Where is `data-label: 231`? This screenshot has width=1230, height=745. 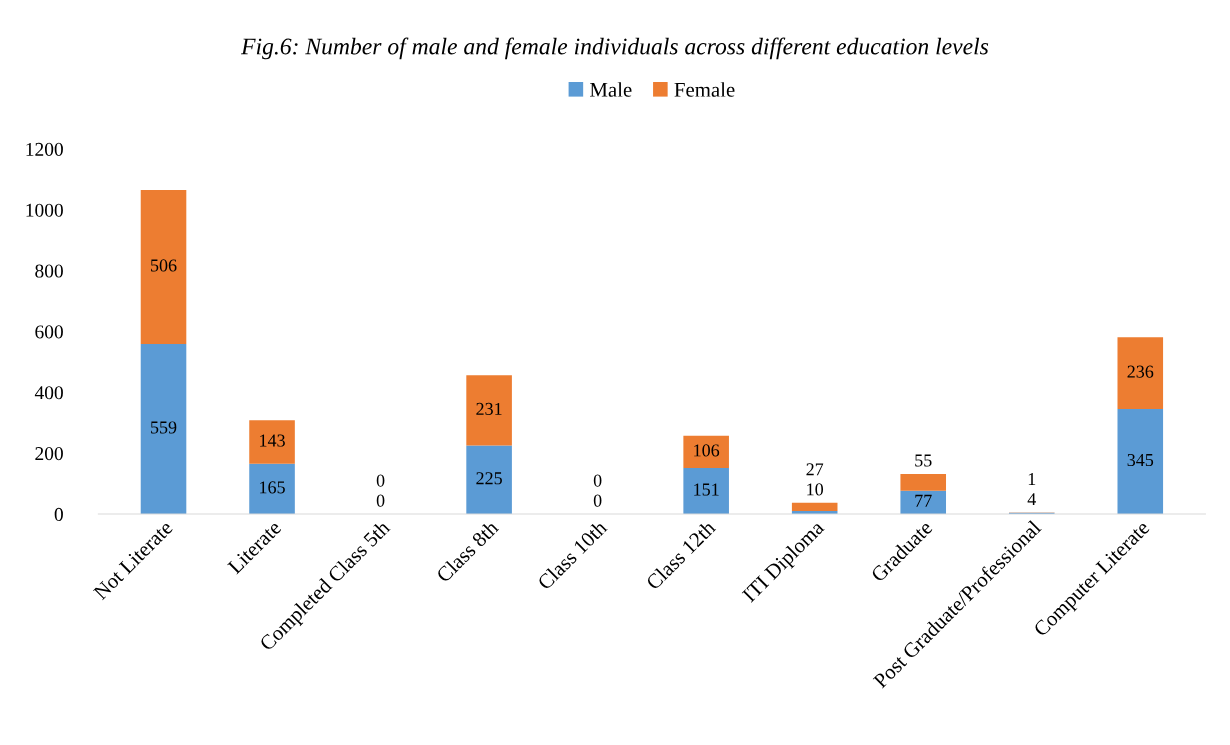
data-label: 231 is located at coordinates (489, 408).